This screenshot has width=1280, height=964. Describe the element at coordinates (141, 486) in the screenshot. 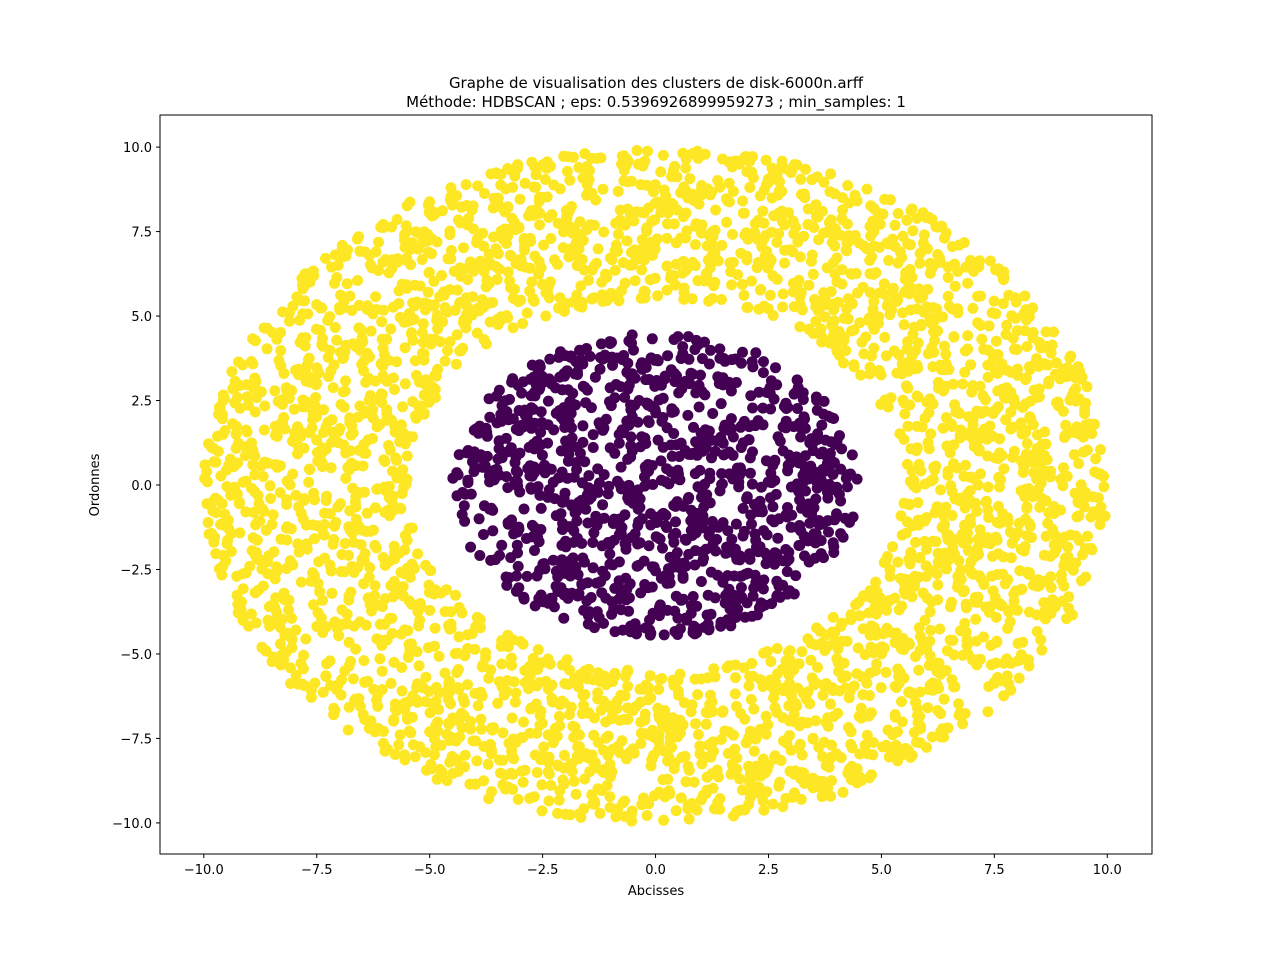

I see `y-tick-label: 0.0` at that location.